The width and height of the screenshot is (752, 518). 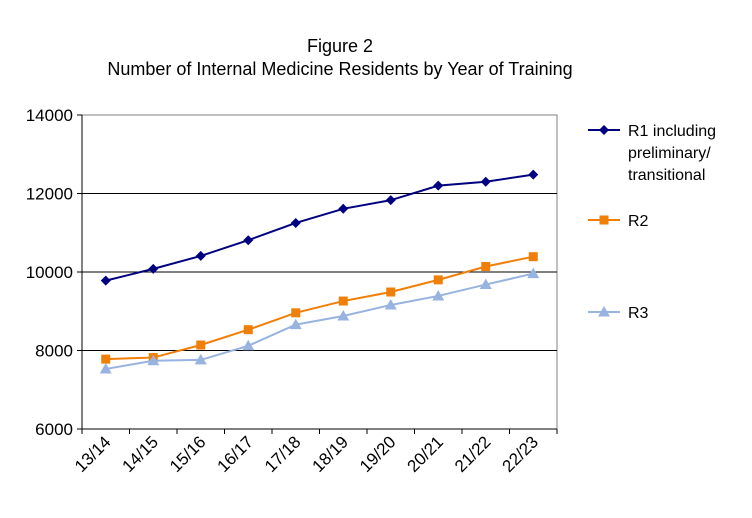 What do you see at coordinates (378, 454) in the screenshot?
I see `x-tick-label: 19/20` at bounding box center [378, 454].